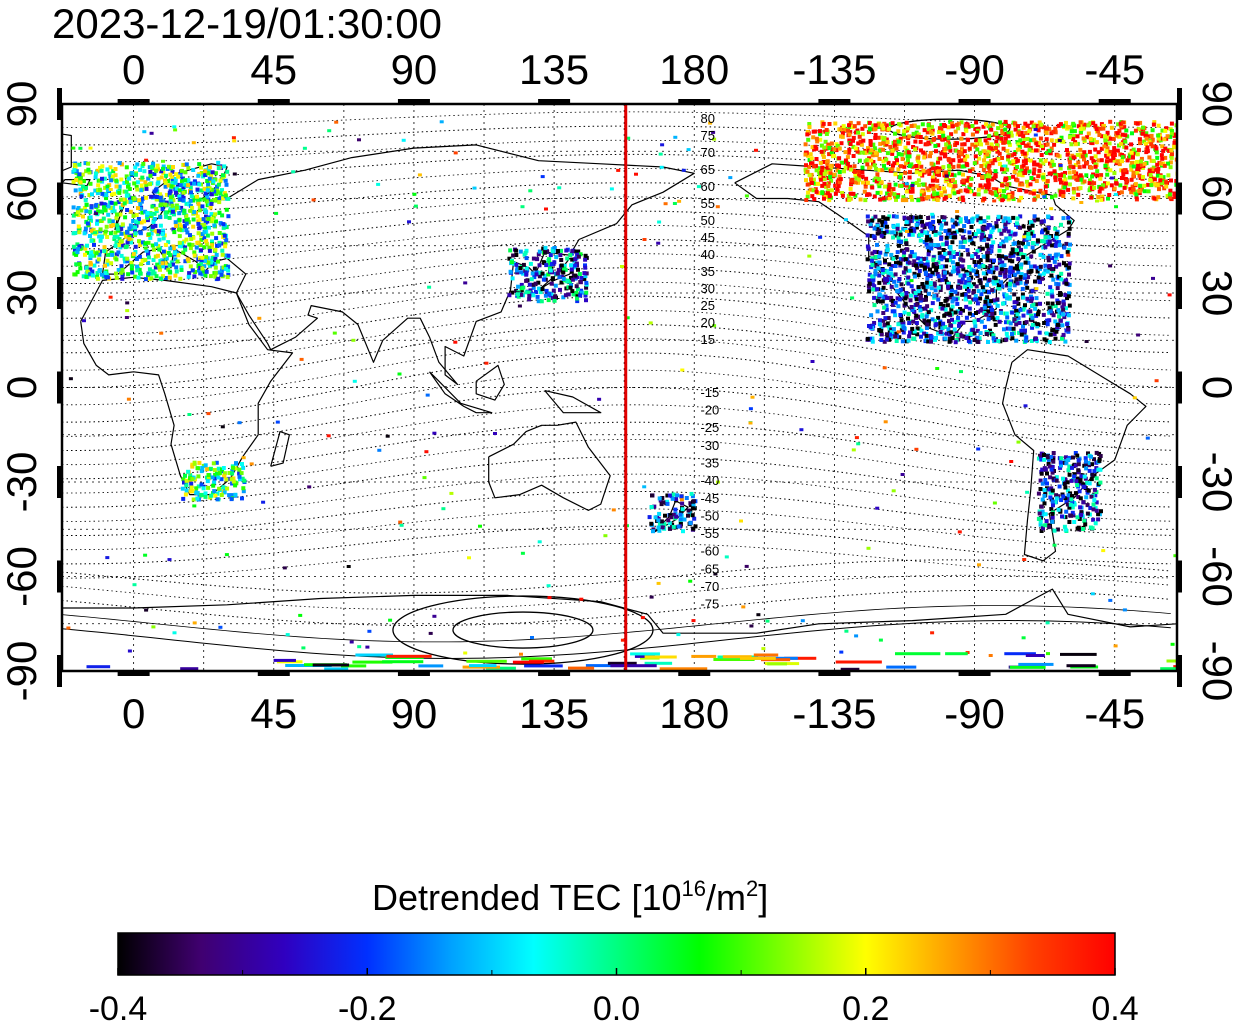  What do you see at coordinates (616, 513) in the screenshot?
I see `contour-line` at bounding box center [616, 513].